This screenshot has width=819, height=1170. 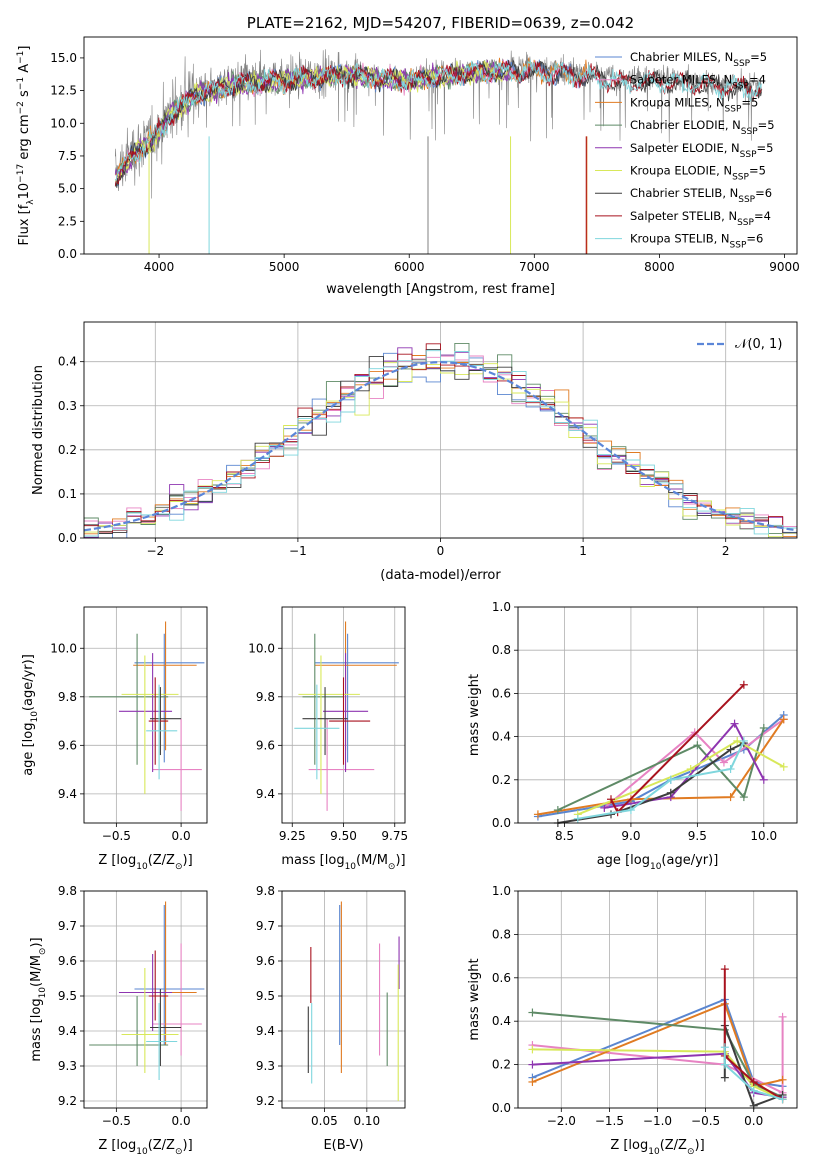 I want to click on legend-entry: Chabrier MILES, NSSP=5, so click(x=698, y=59).